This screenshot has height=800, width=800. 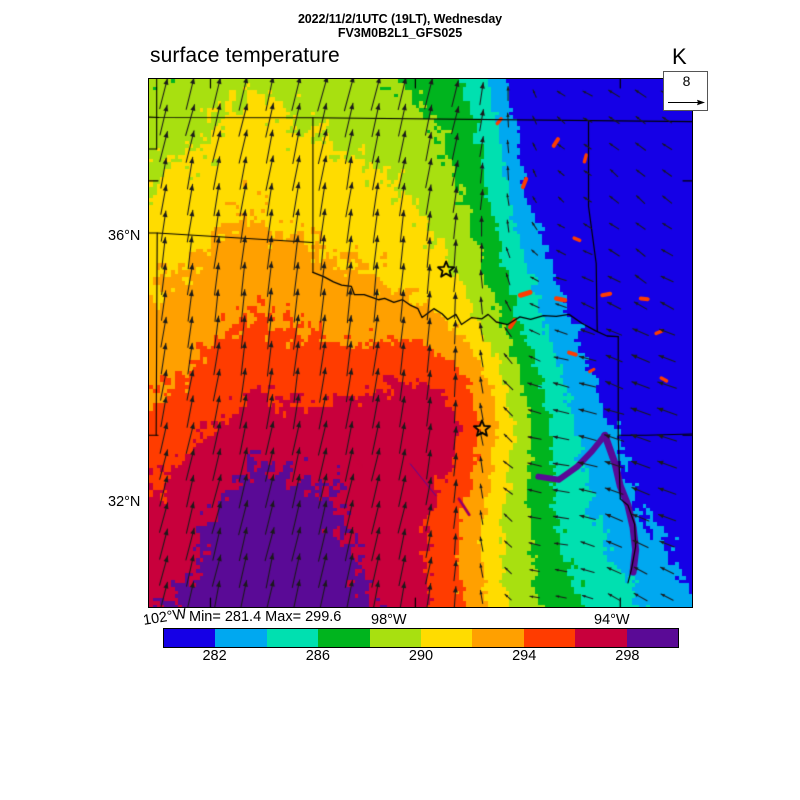 What do you see at coordinates (124, 236) in the screenshot?
I see `lat-tick-label-36n: 36°N` at bounding box center [124, 236].